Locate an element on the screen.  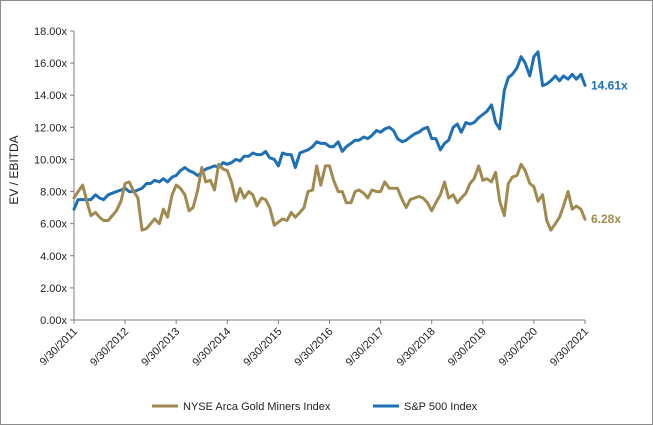
end-labels: 14.61x 6.28x is located at coordinates (609, 152).